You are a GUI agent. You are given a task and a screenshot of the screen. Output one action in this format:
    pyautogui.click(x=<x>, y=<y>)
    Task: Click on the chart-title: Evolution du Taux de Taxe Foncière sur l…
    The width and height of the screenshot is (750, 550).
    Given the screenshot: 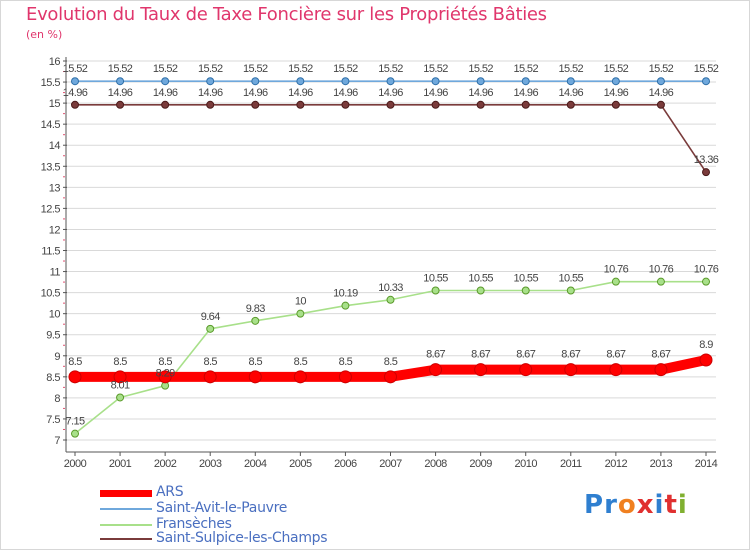 What is the action you would take?
    pyautogui.click(x=286, y=14)
    